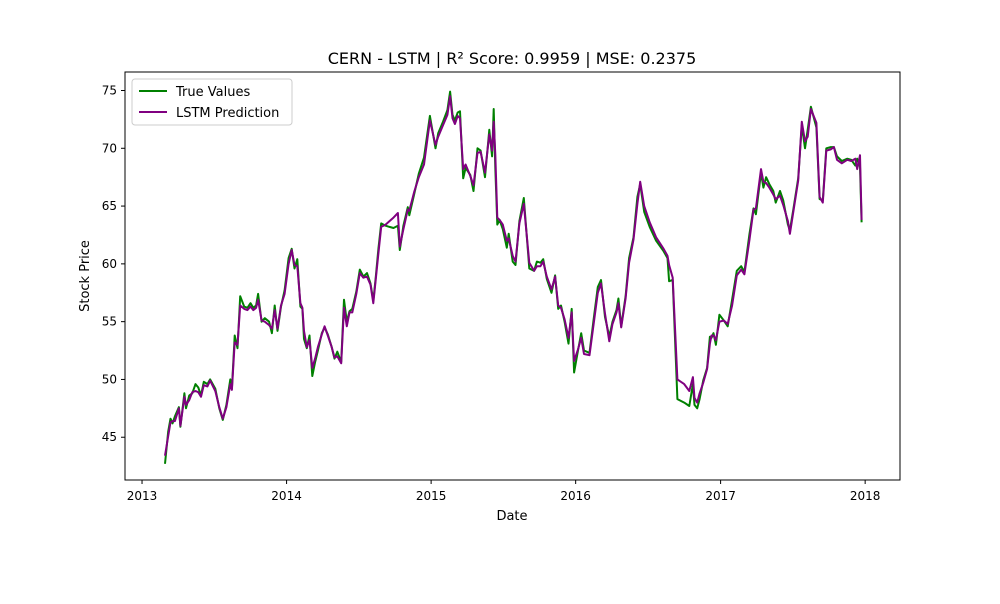 The image size is (1000, 604). I want to click on x-tick-label: 2013, so click(142, 496).